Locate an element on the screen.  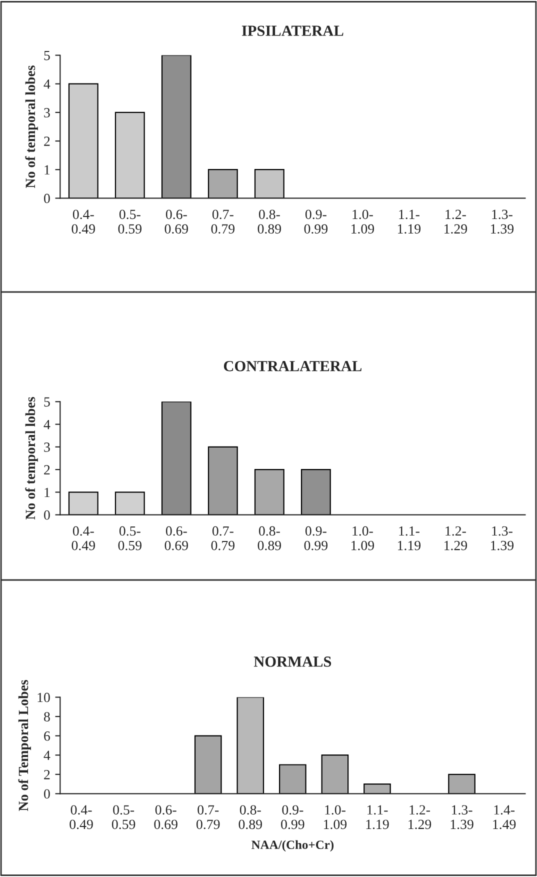
chart-title: CONTRALATERAL is located at coordinates (293, 366).